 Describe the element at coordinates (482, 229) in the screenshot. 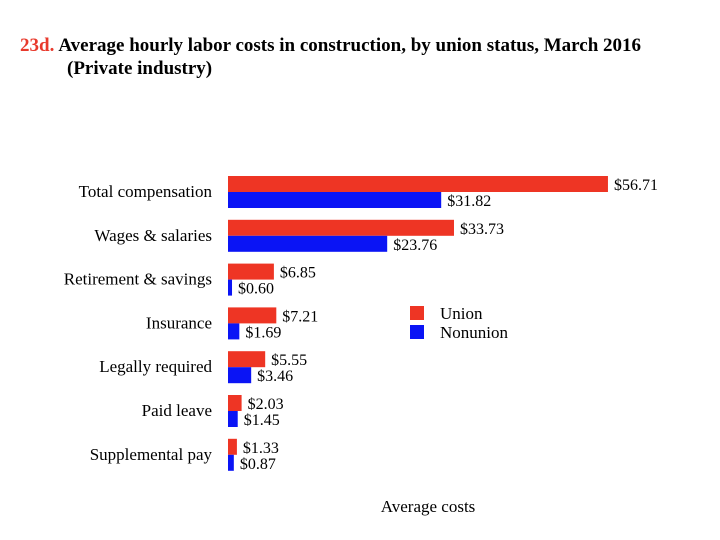

I see `data-label: $33.73` at that location.